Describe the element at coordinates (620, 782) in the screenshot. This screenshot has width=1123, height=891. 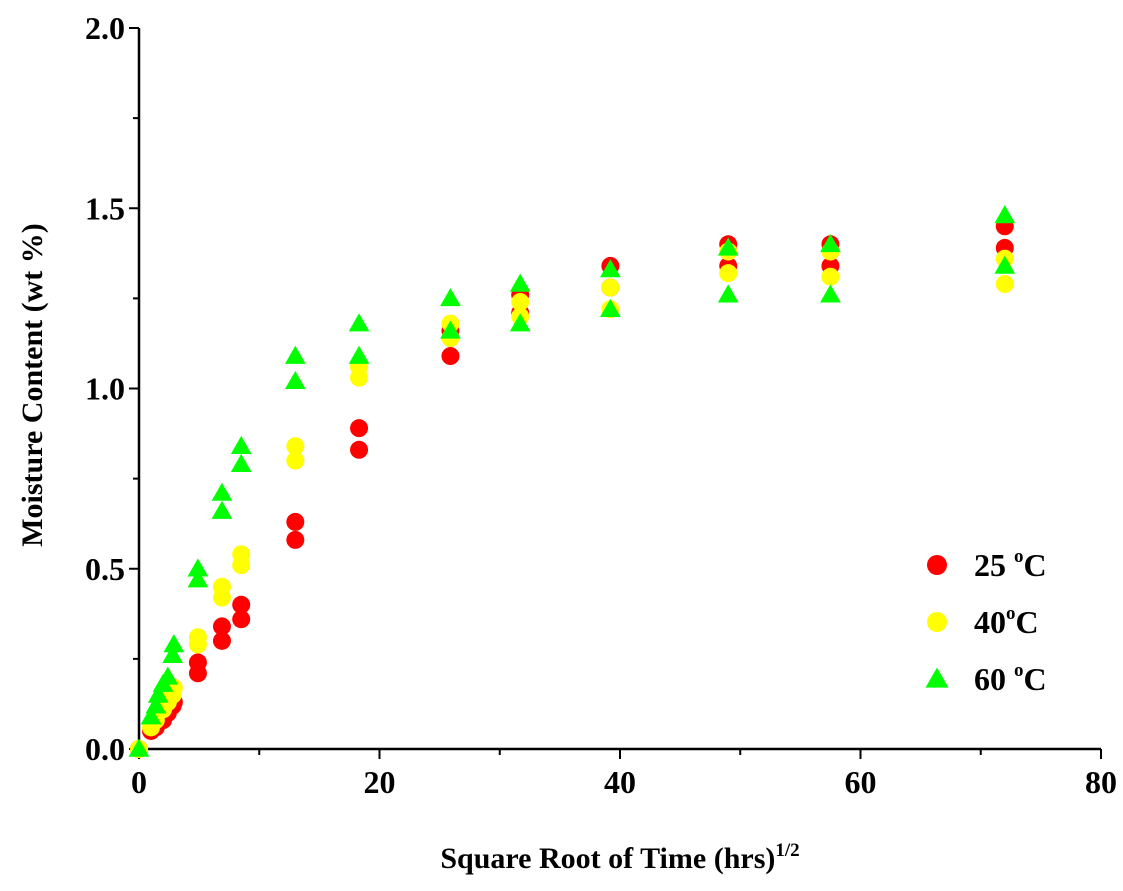
I see `x-tick-label: 40` at that location.